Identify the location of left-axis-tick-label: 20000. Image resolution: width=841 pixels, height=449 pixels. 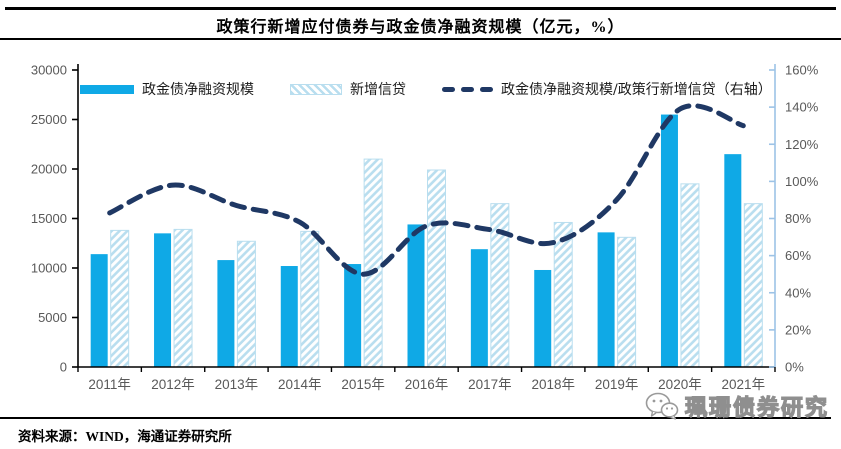
(49, 169).